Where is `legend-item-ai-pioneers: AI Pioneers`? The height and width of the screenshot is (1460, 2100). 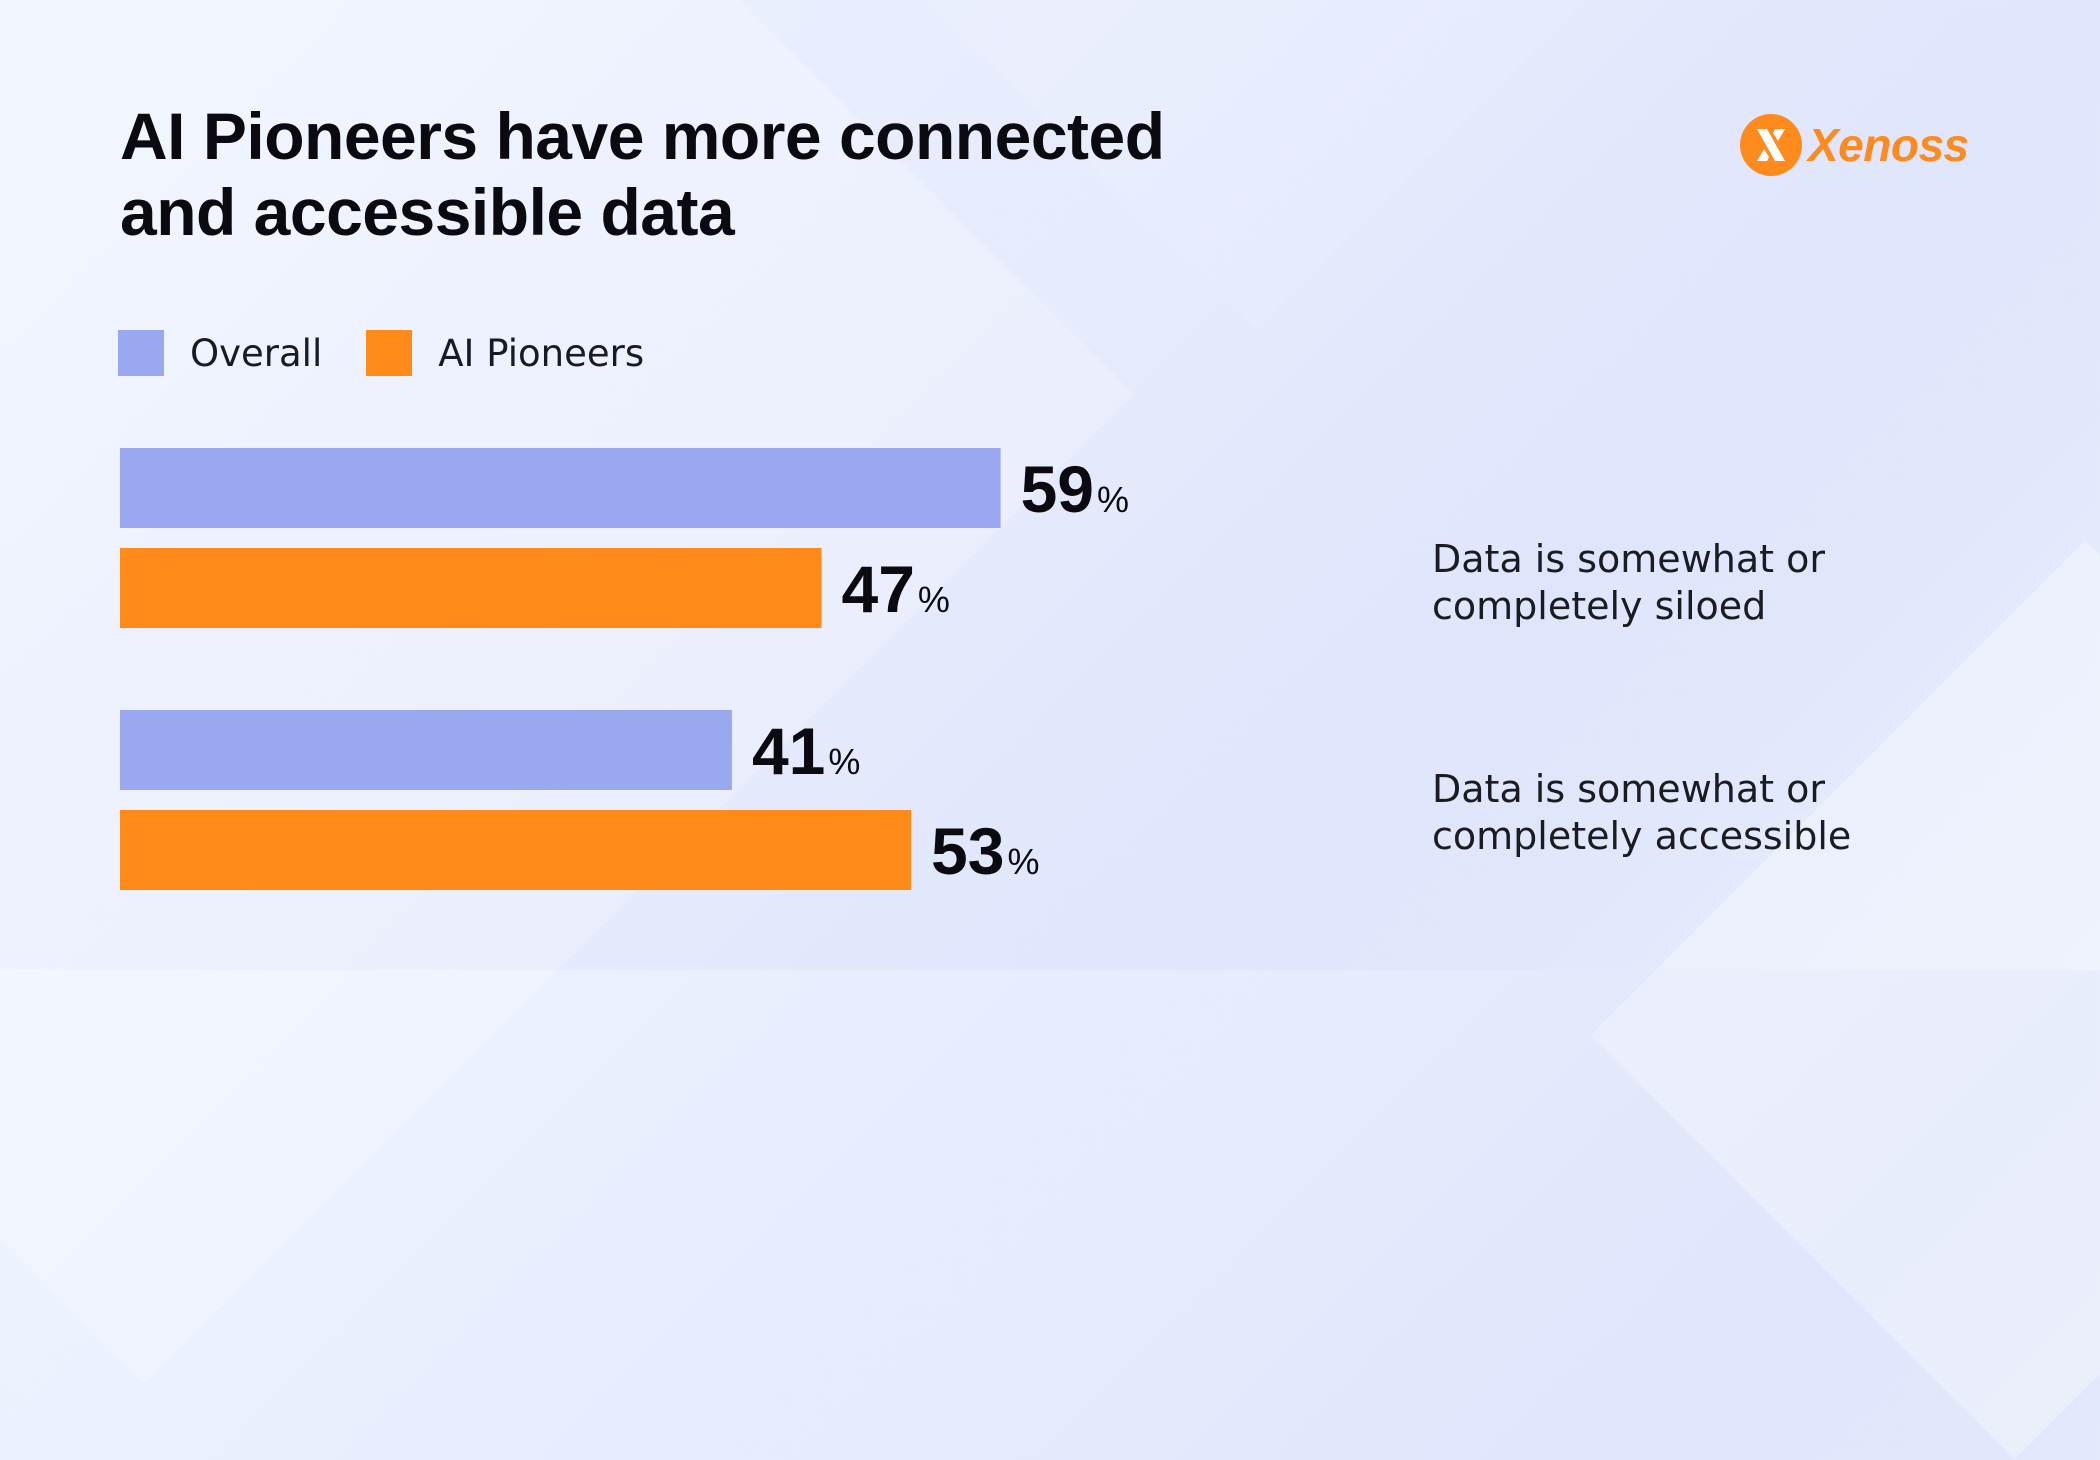
legend-item-ai-pioneers: AI Pioneers is located at coordinates (505, 353).